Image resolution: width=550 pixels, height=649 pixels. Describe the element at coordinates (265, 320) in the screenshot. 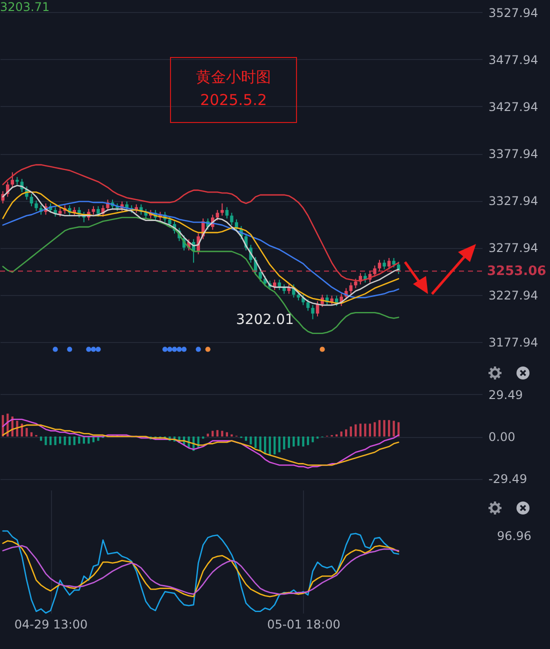

I see `annotation: 3202.01` at that location.